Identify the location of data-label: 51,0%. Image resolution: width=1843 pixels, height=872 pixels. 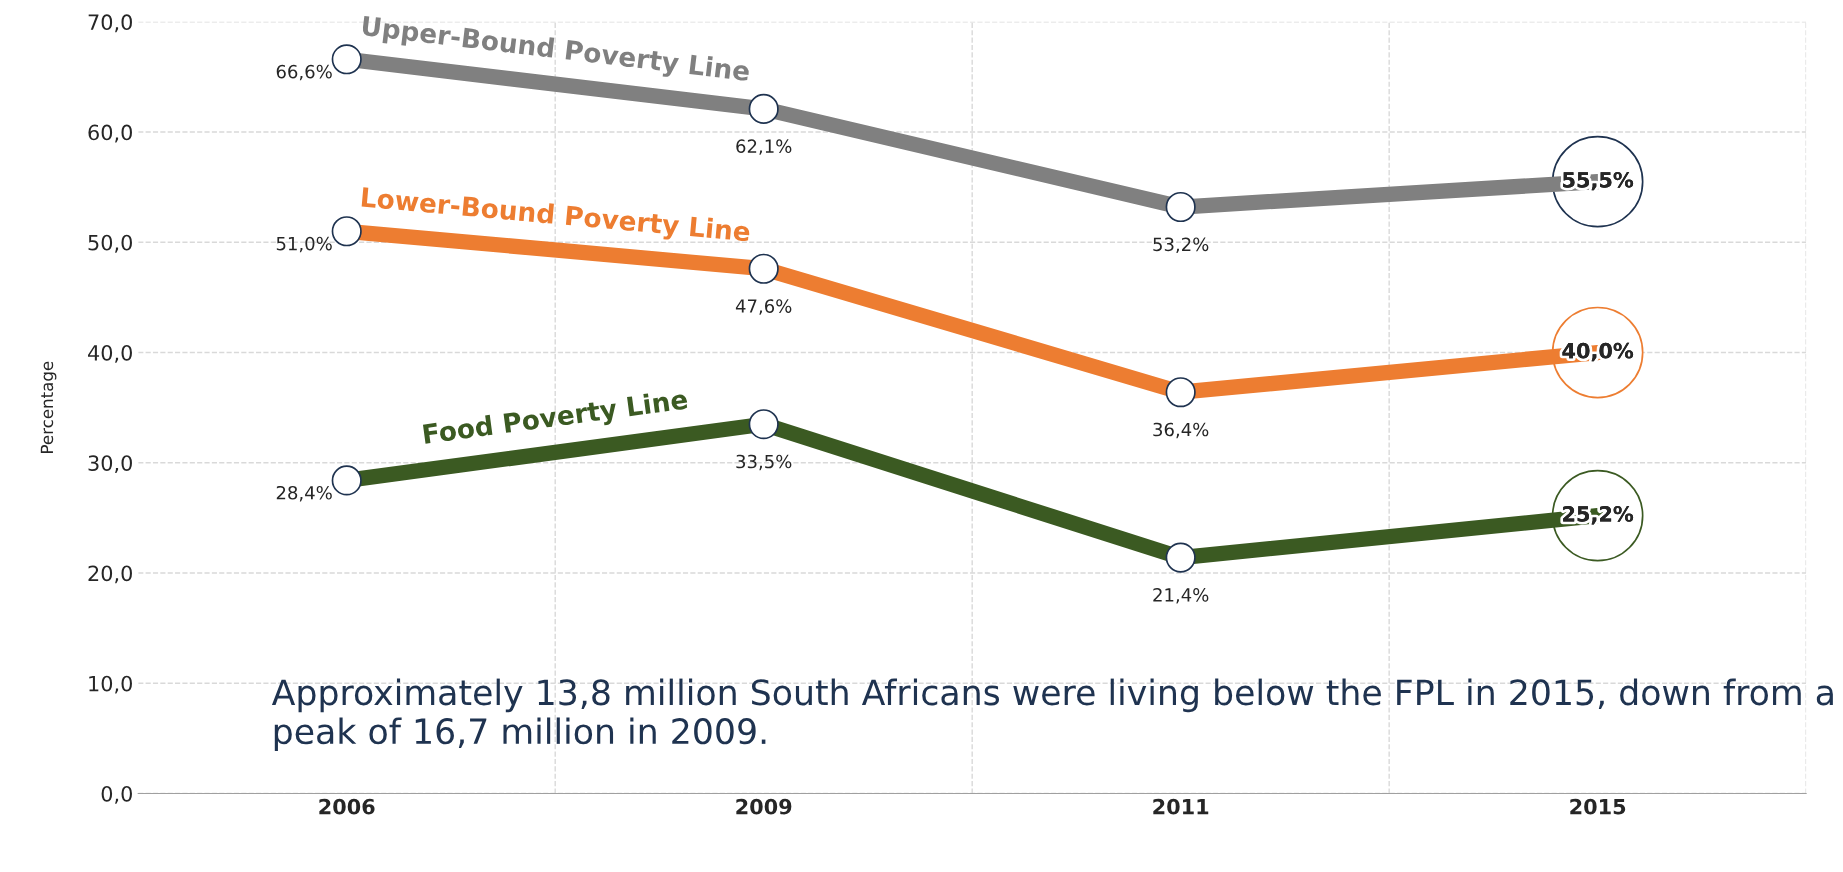
(304, 244).